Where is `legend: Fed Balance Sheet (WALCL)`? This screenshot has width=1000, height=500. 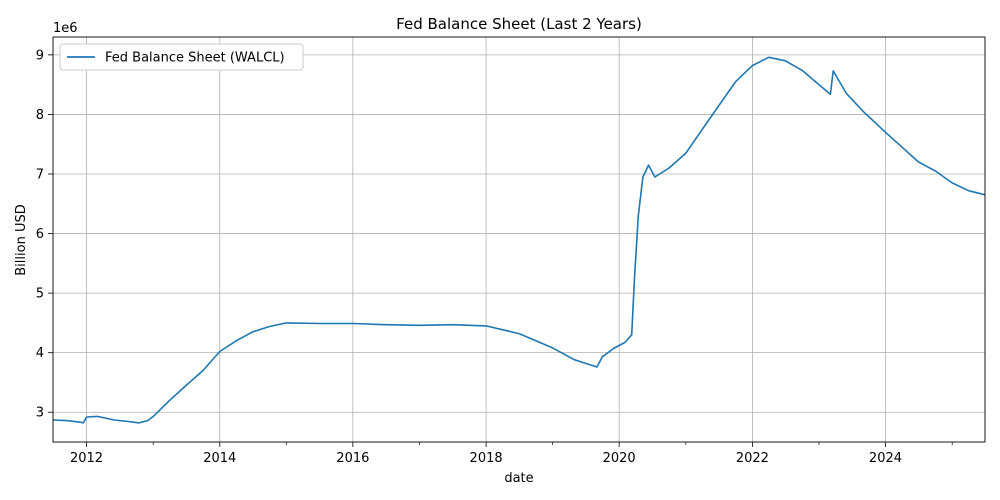 legend: Fed Balance Sheet (WALCL) is located at coordinates (181, 57).